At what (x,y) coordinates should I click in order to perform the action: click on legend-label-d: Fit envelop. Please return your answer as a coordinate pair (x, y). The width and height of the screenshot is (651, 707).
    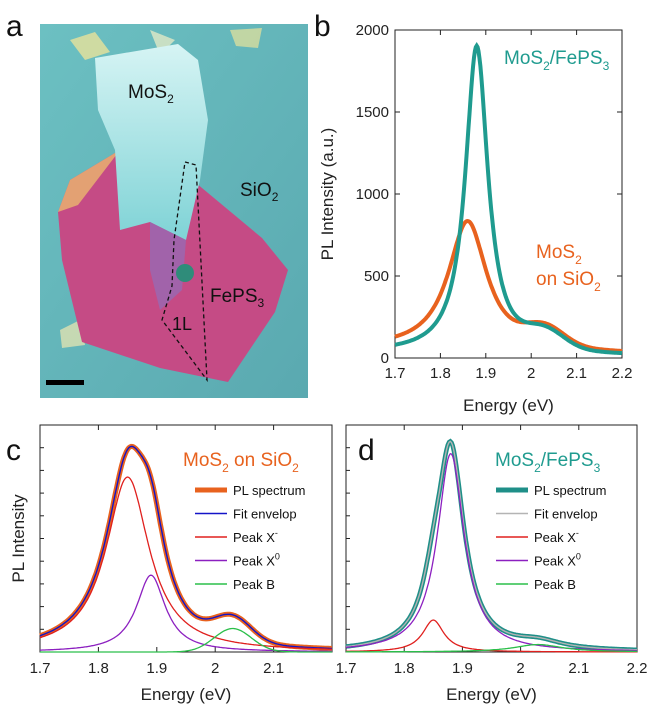
    Looking at the image, I should click on (566, 514).